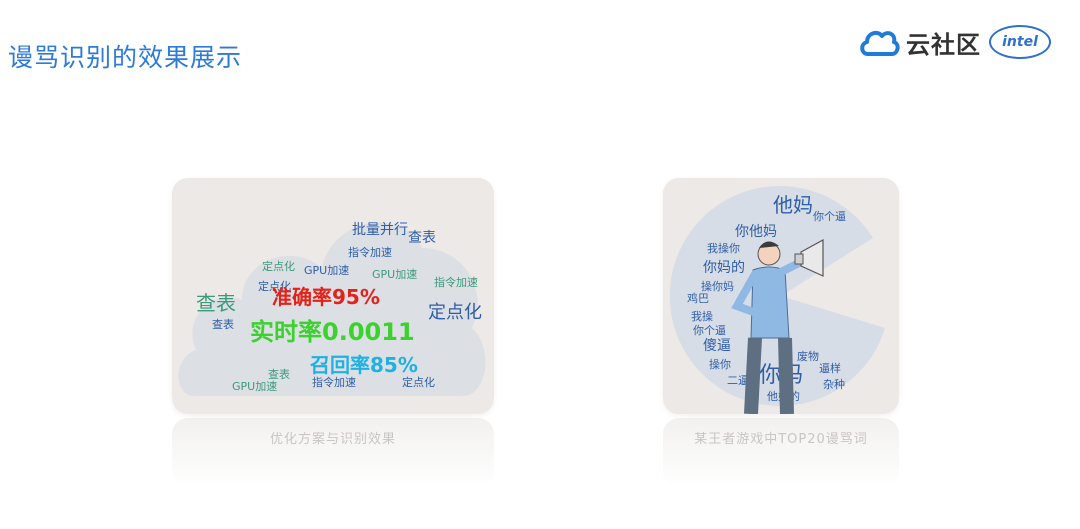 The image size is (1080, 529). I want to click on word: 你他妈, so click(756, 232).